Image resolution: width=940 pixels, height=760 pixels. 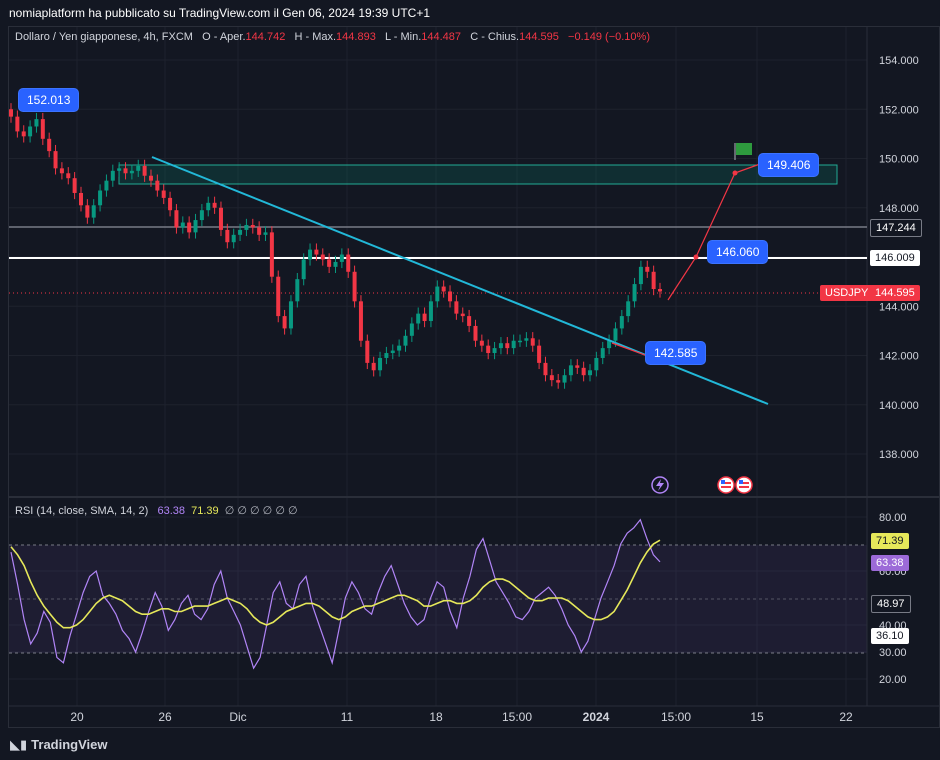 I want to click on price-tick-label: 140.000, so click(x=899, y=406).